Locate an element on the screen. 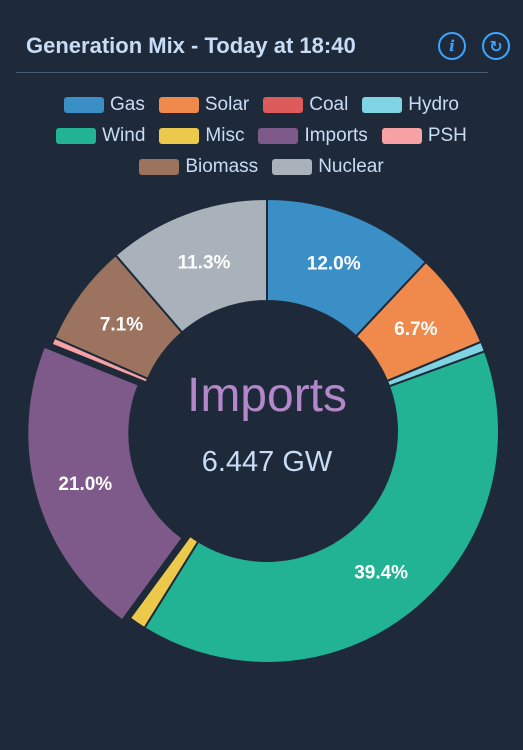 Image resolution: width=523 pixels, height=750 pixels. slice-misc is located at coordinates (164, 582).